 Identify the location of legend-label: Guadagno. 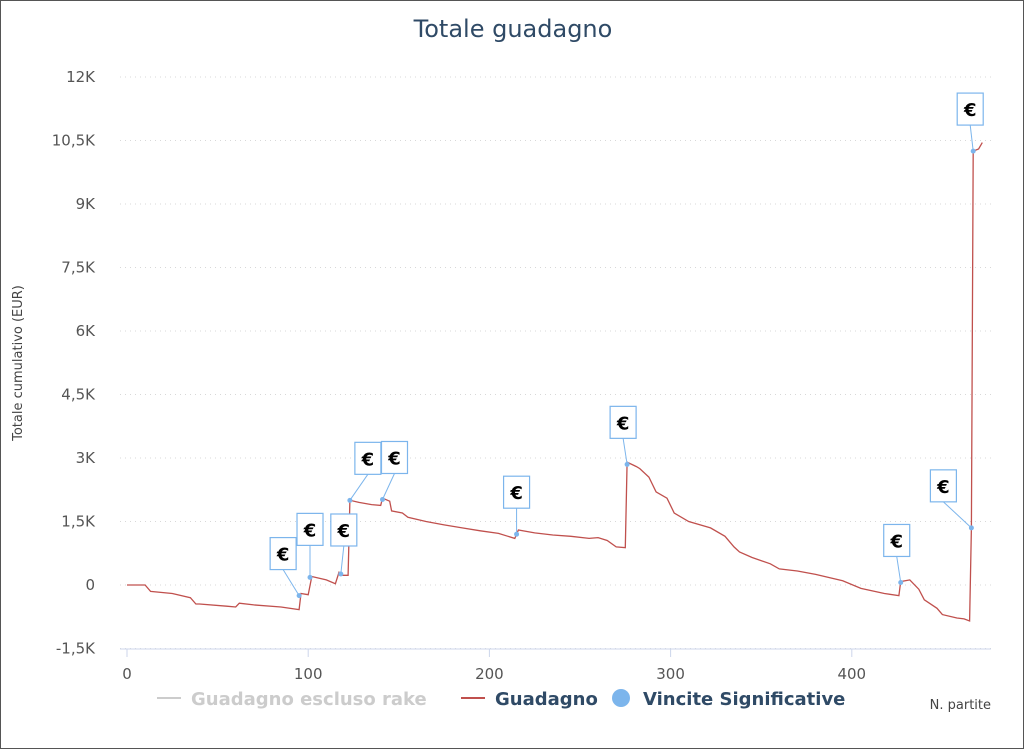
(546, 699).